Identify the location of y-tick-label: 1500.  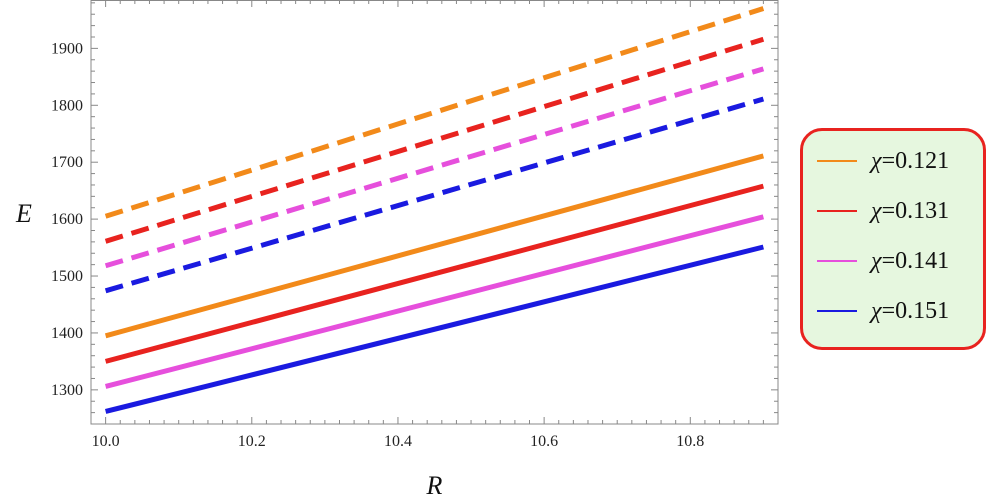
(67, 276).